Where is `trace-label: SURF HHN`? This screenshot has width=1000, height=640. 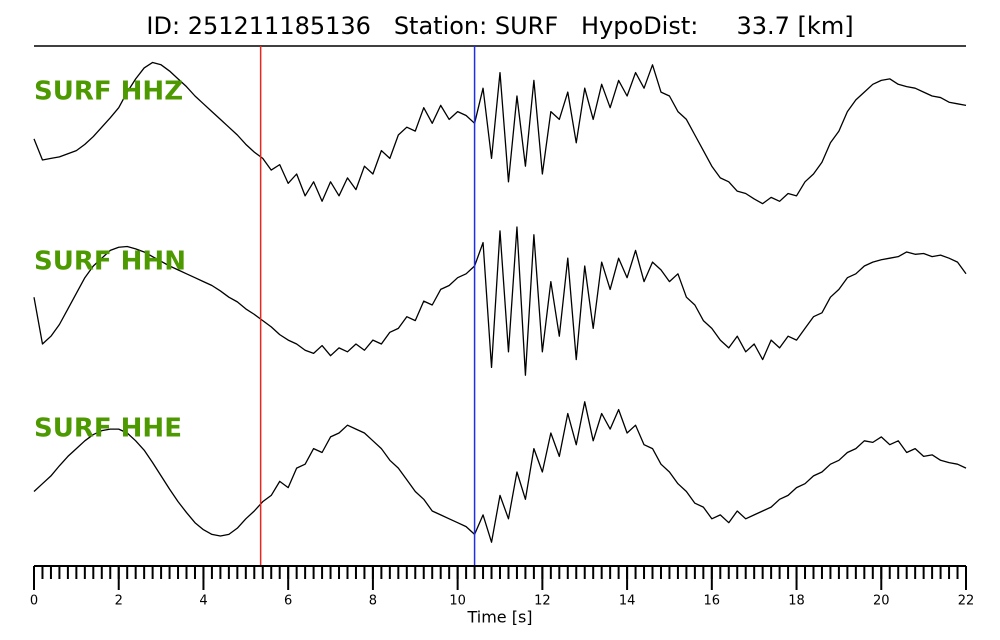 trace-label: SURF HHN is located at coordinates (110, 262).